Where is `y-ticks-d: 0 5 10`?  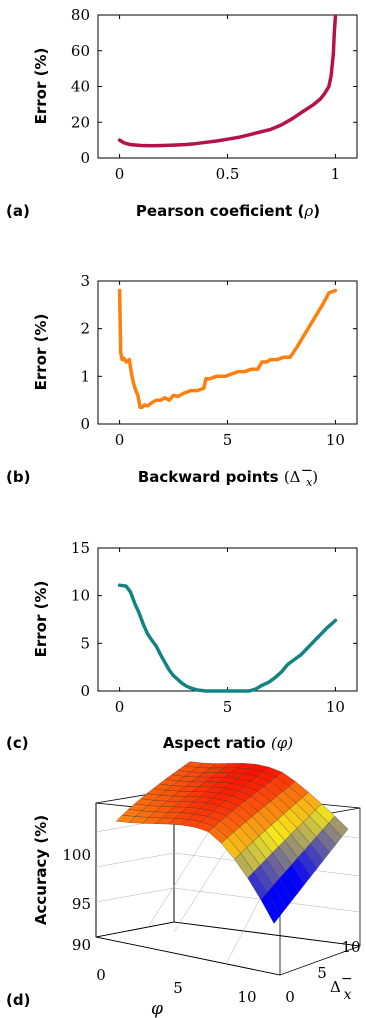
y-ticks-d: 0 5 10 is located at coordinates (322, 972).